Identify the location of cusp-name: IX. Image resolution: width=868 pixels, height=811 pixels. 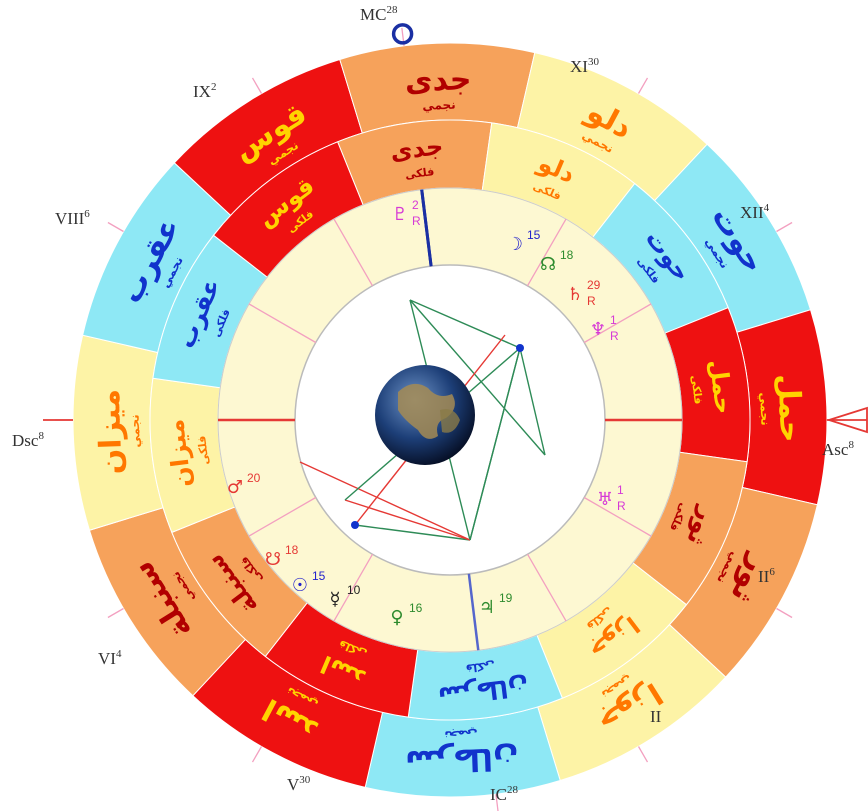
(202, 91).